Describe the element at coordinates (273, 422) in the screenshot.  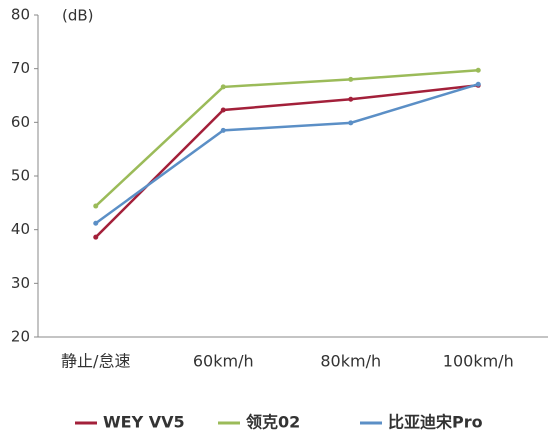
I see `legend-label: 领克02` at that location.